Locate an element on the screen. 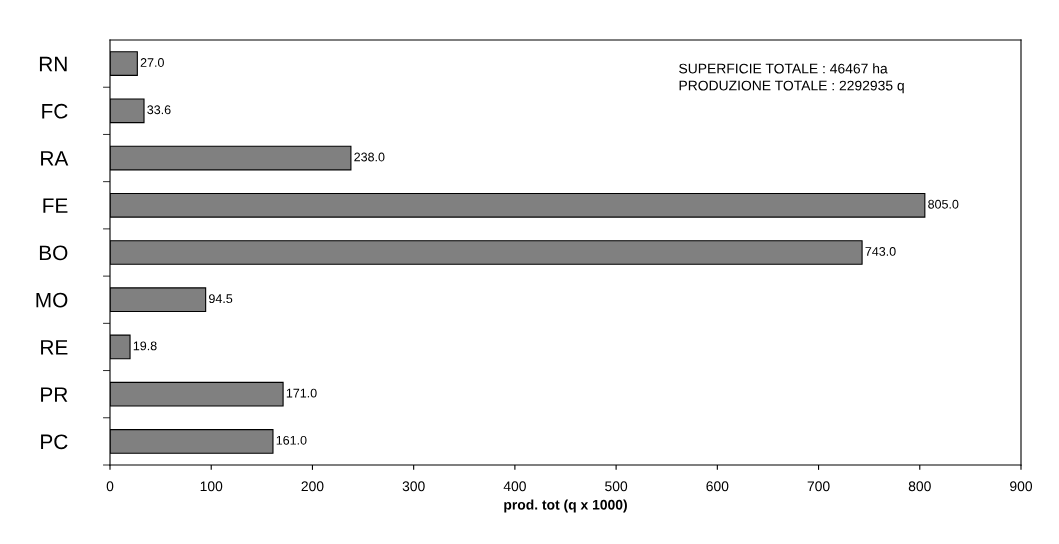  y-tick-label: FC is located at coordinates (55, 111).